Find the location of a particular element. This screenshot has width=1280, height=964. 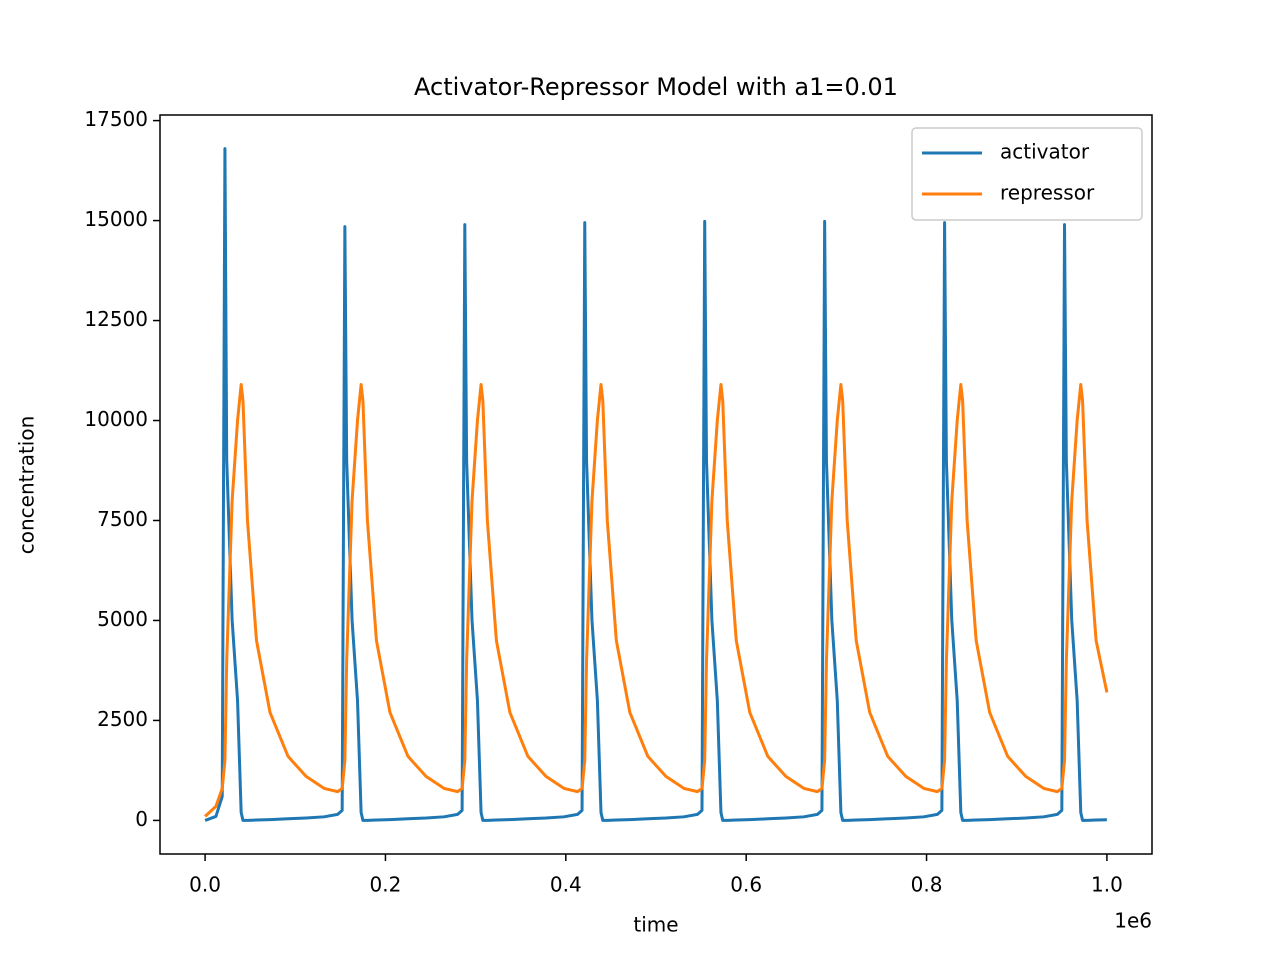

y-tick-label: 2500 is located at coordinates (122, 719).